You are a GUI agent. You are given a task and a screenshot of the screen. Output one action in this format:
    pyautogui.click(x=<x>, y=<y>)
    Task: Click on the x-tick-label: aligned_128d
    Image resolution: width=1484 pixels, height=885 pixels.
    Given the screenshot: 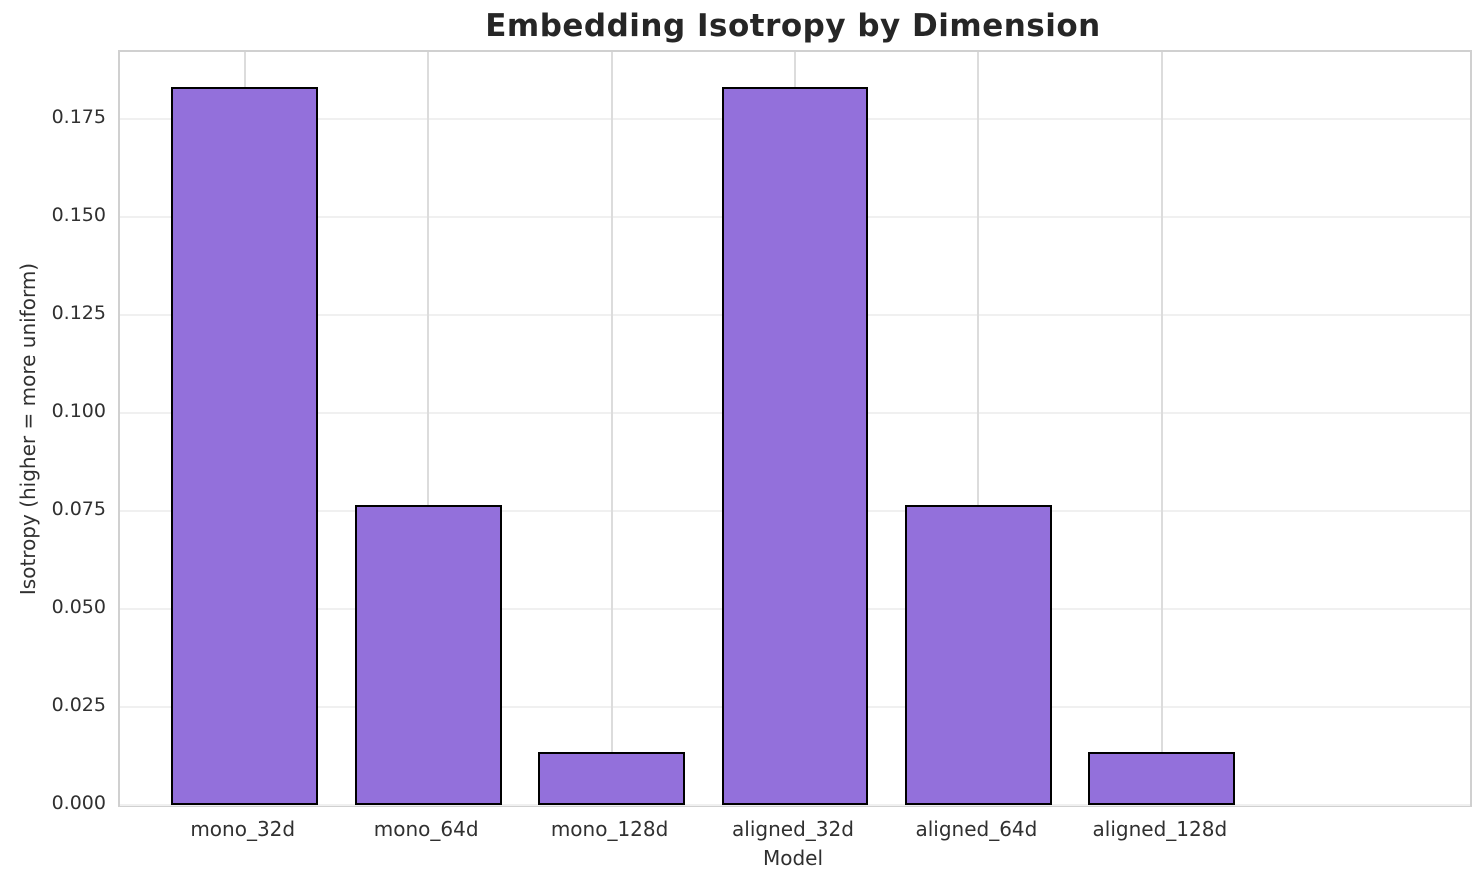 What is the action you would take?
    pyautogui.click(x=1160, y=829)
    